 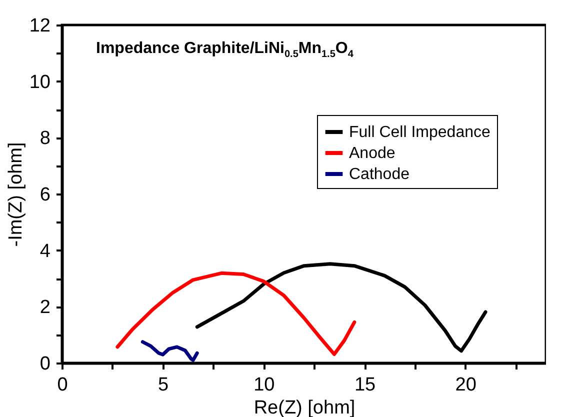 I want to click on x-tick-label: 0, so click(x=62, y=385).